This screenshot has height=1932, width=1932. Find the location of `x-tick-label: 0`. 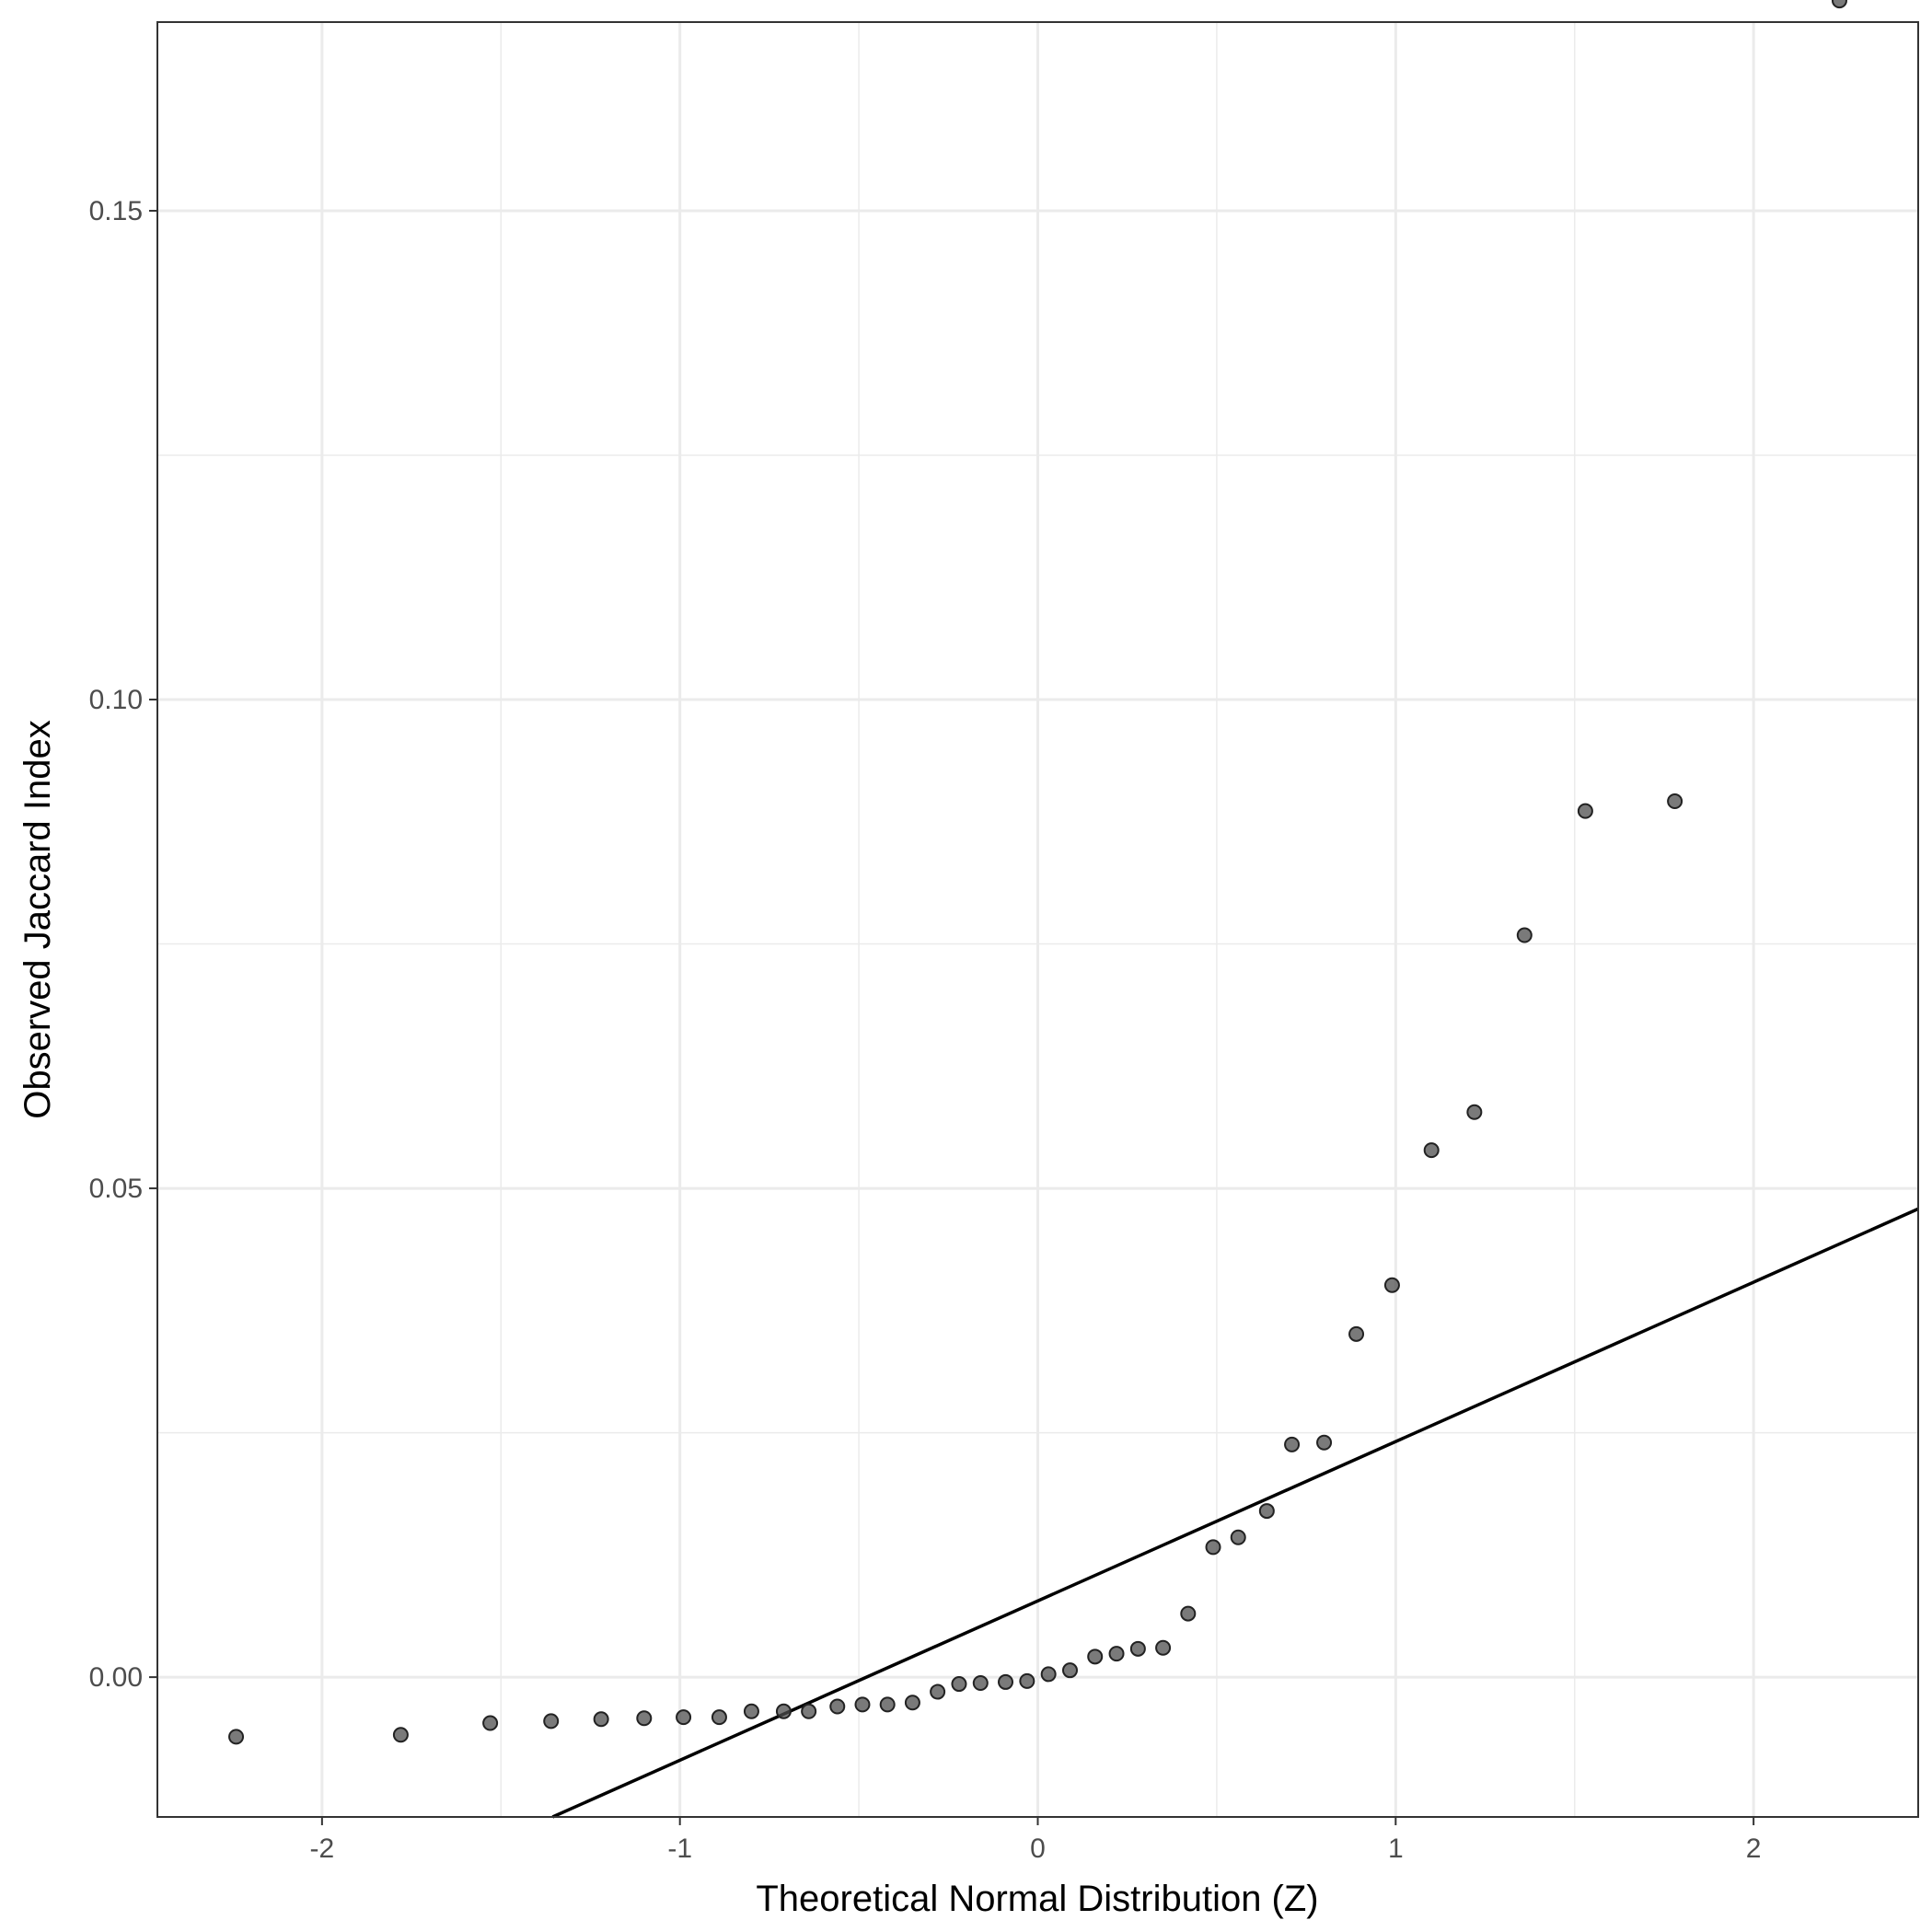

x-tick-label: 0 is located at coordinates (1038, 1849).